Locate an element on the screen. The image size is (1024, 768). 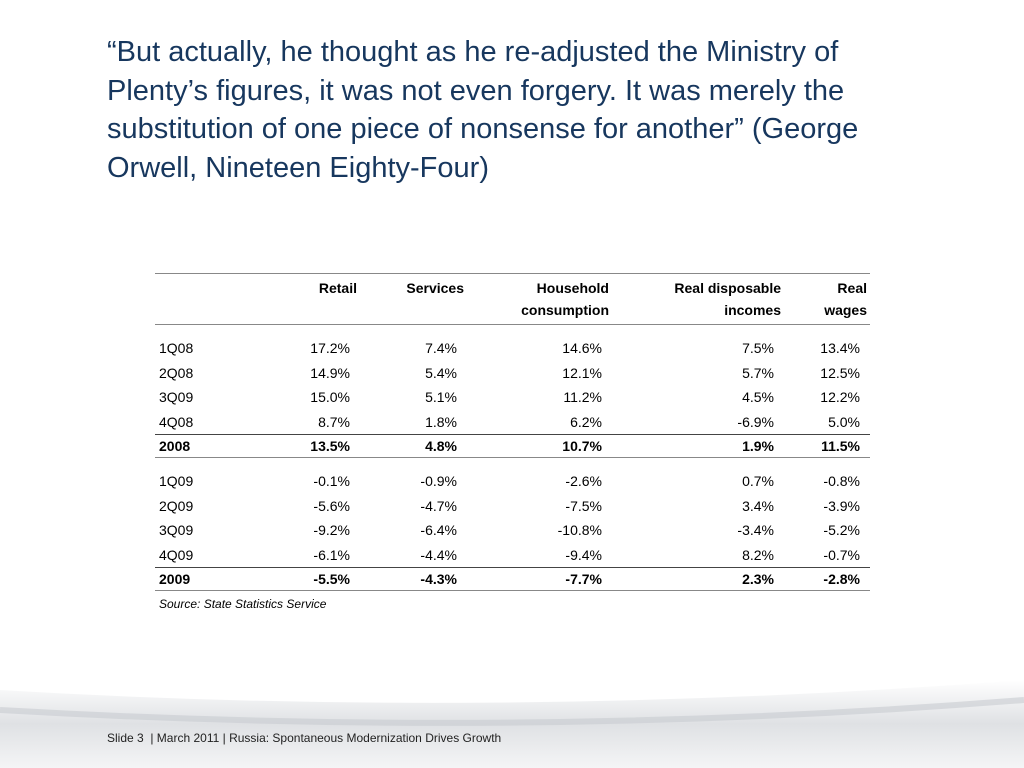
value-cell: 8.7% is located at coordinates (334, 421).